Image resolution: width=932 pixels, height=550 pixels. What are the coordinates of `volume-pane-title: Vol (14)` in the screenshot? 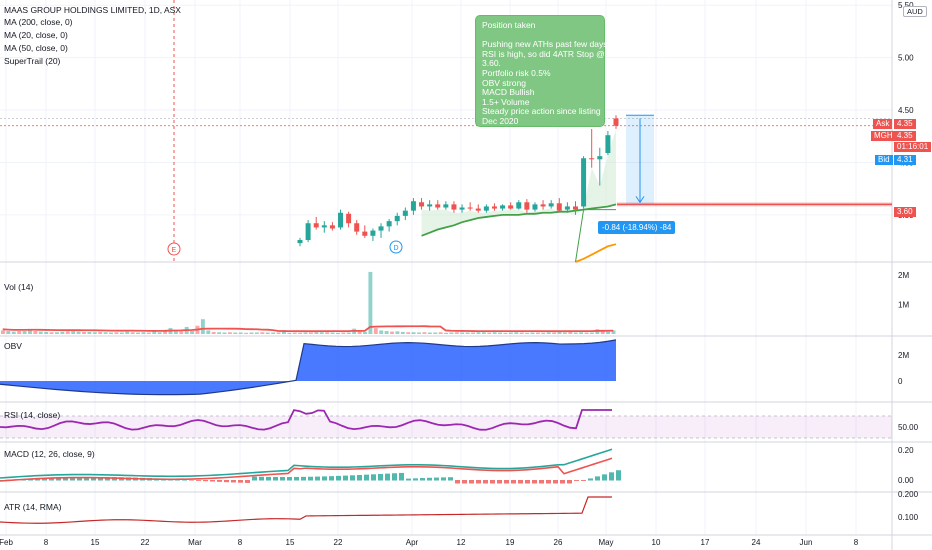 It's located at (19, 287).